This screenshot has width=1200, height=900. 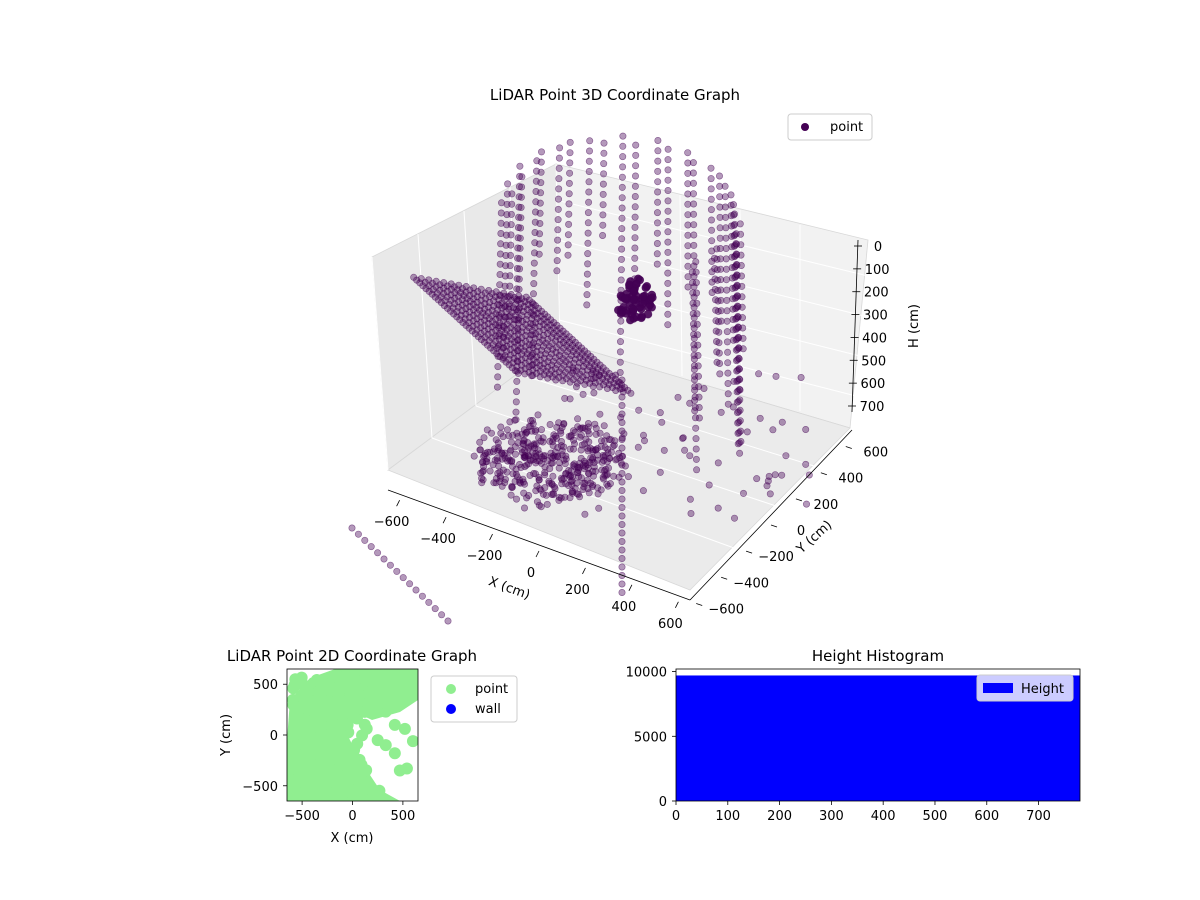 I want to click on x-tick-label: −200, so click(x=485, y=556).